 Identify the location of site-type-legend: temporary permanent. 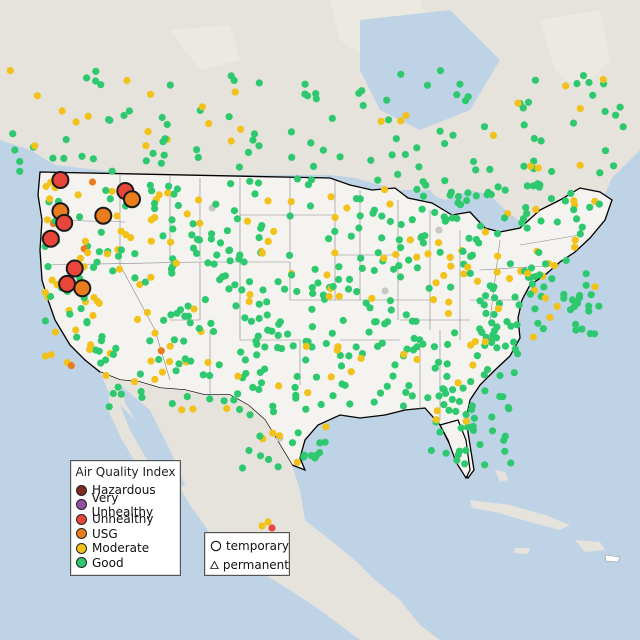
(247, 554).